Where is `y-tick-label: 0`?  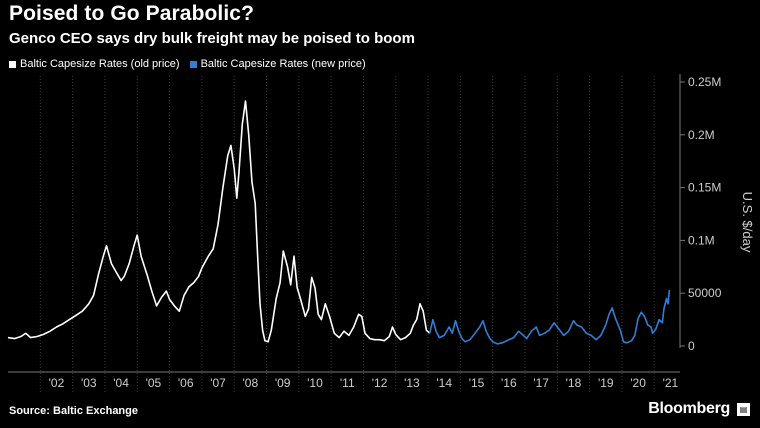 y-tick-label: 0 is located at coordinates (691, 346).